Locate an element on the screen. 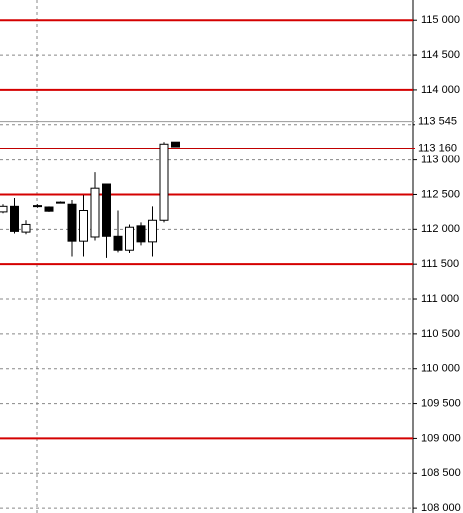 This screenshot has width=463, height=513. y-tick-label: 114 500 is located at coordinates (440, 55).